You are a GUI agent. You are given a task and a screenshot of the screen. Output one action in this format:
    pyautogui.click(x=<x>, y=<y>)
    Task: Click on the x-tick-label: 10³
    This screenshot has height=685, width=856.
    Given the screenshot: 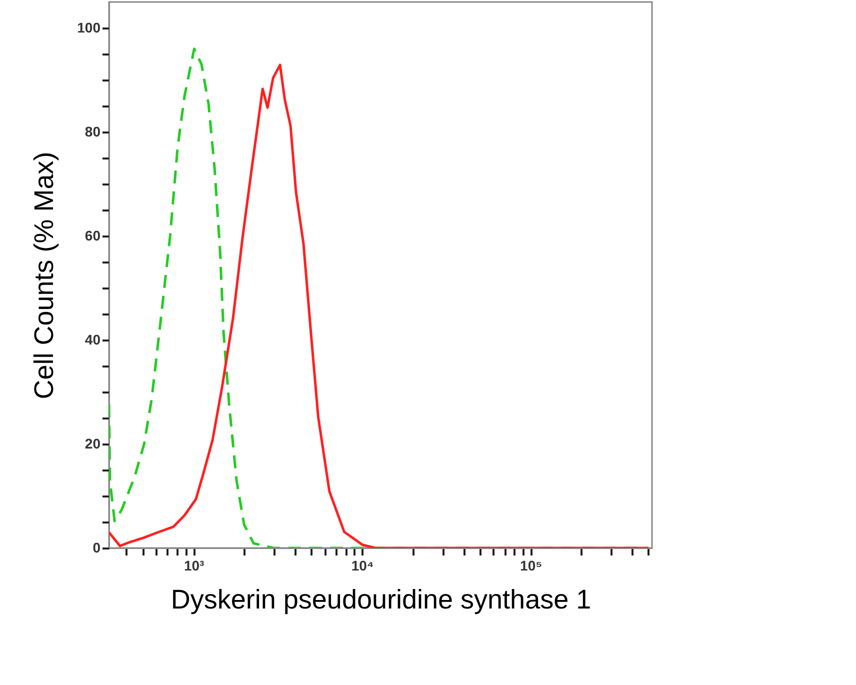 What is the action you would take?
    pyautogui.click(x=194, y=566)
    